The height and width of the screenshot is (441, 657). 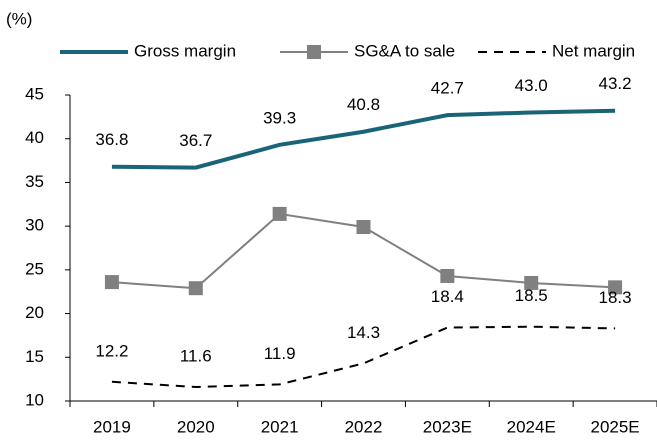 I want to click on data-label: 14.3, so click(x=363, y=332).